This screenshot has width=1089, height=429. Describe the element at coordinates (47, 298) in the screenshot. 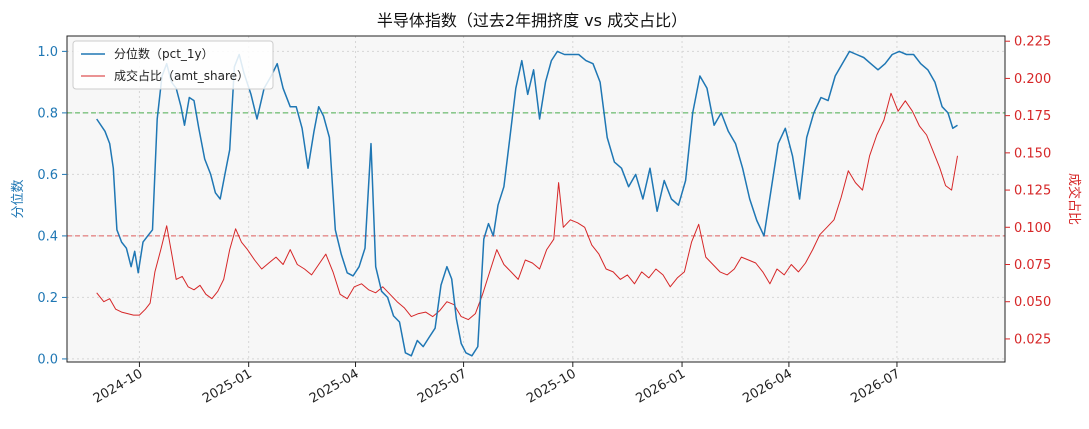

I see `y-left-tick-label: 0.2` at that location.